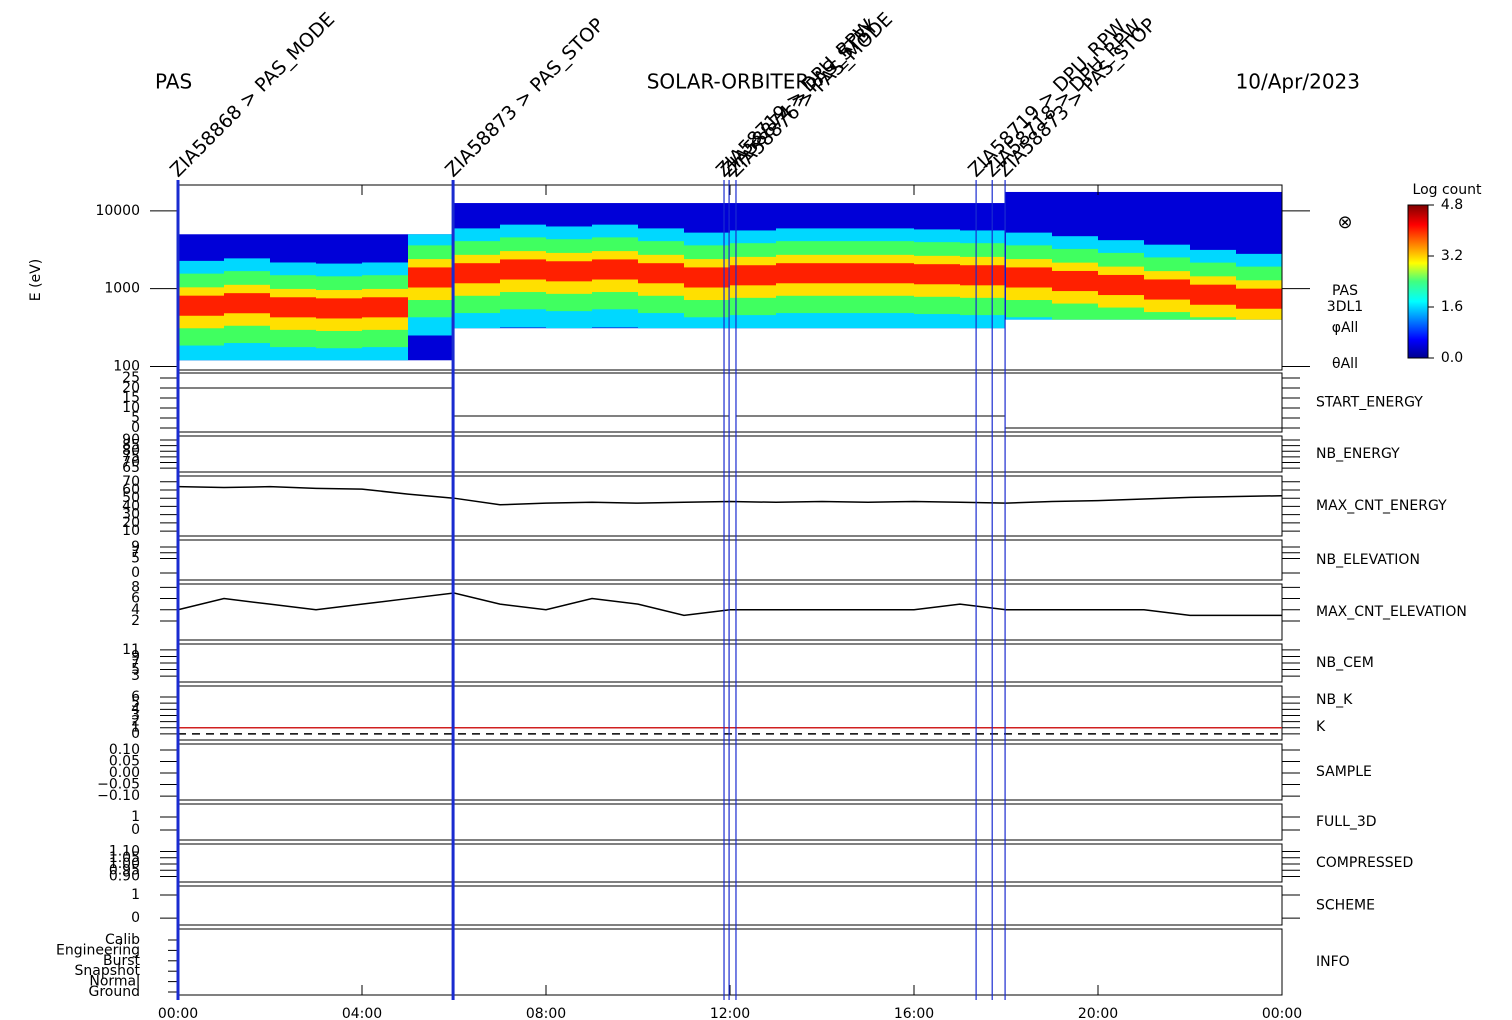 Image resolution: width=1512 pixels, height=1020 pixels. I want to click on x-tick-label: 20:00, so click(1098, 1013).